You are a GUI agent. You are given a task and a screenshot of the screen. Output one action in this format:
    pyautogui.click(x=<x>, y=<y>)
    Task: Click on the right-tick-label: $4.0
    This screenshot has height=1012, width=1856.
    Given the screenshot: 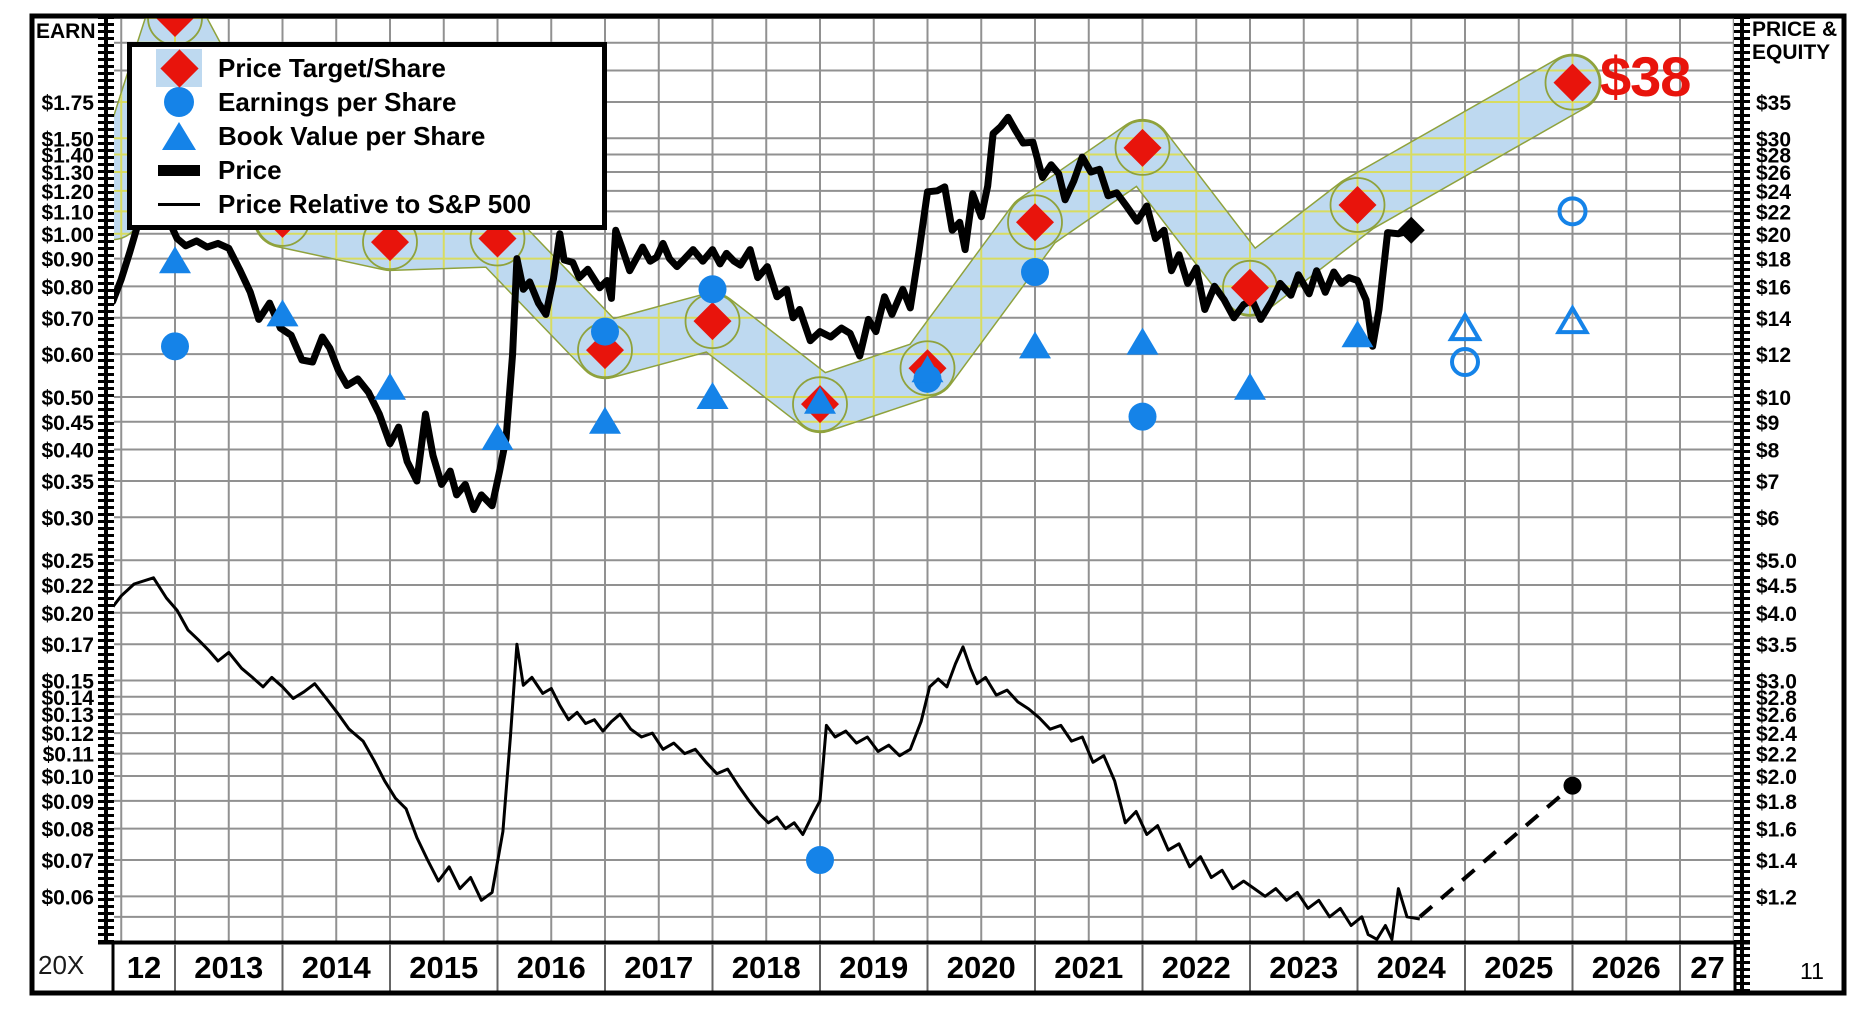 What is the action you would take?
    pyautogui.click(x=1776, y=614)
    